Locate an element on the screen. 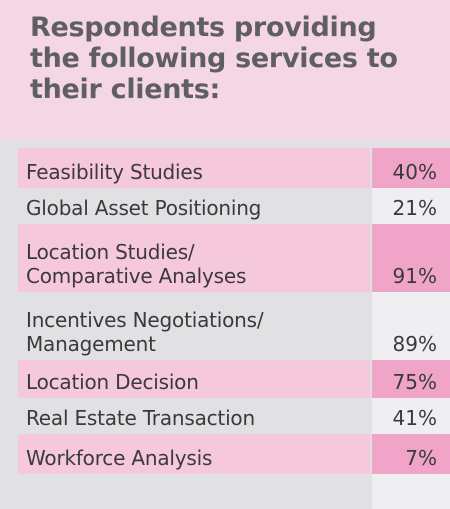 The image size is (450, 509). percentage-cell: 21% is located at coordinates (411, 206).